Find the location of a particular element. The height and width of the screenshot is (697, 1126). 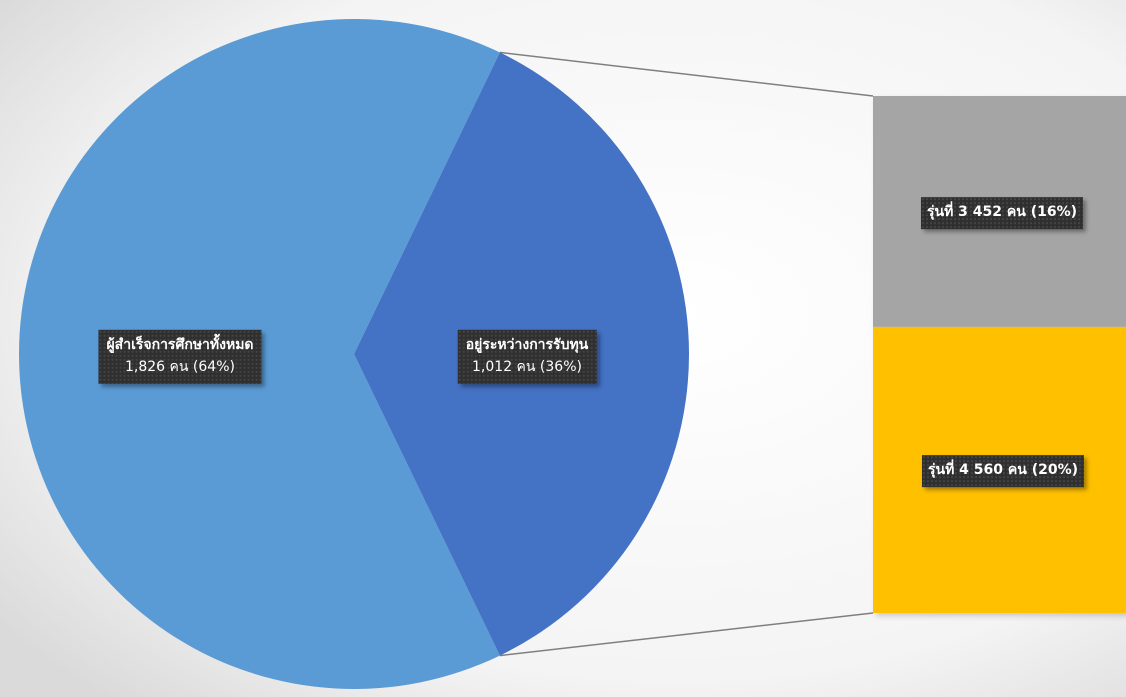

pie-label-graduated-value: 1,826 คน (64%) is located at coordinates (180, 366).